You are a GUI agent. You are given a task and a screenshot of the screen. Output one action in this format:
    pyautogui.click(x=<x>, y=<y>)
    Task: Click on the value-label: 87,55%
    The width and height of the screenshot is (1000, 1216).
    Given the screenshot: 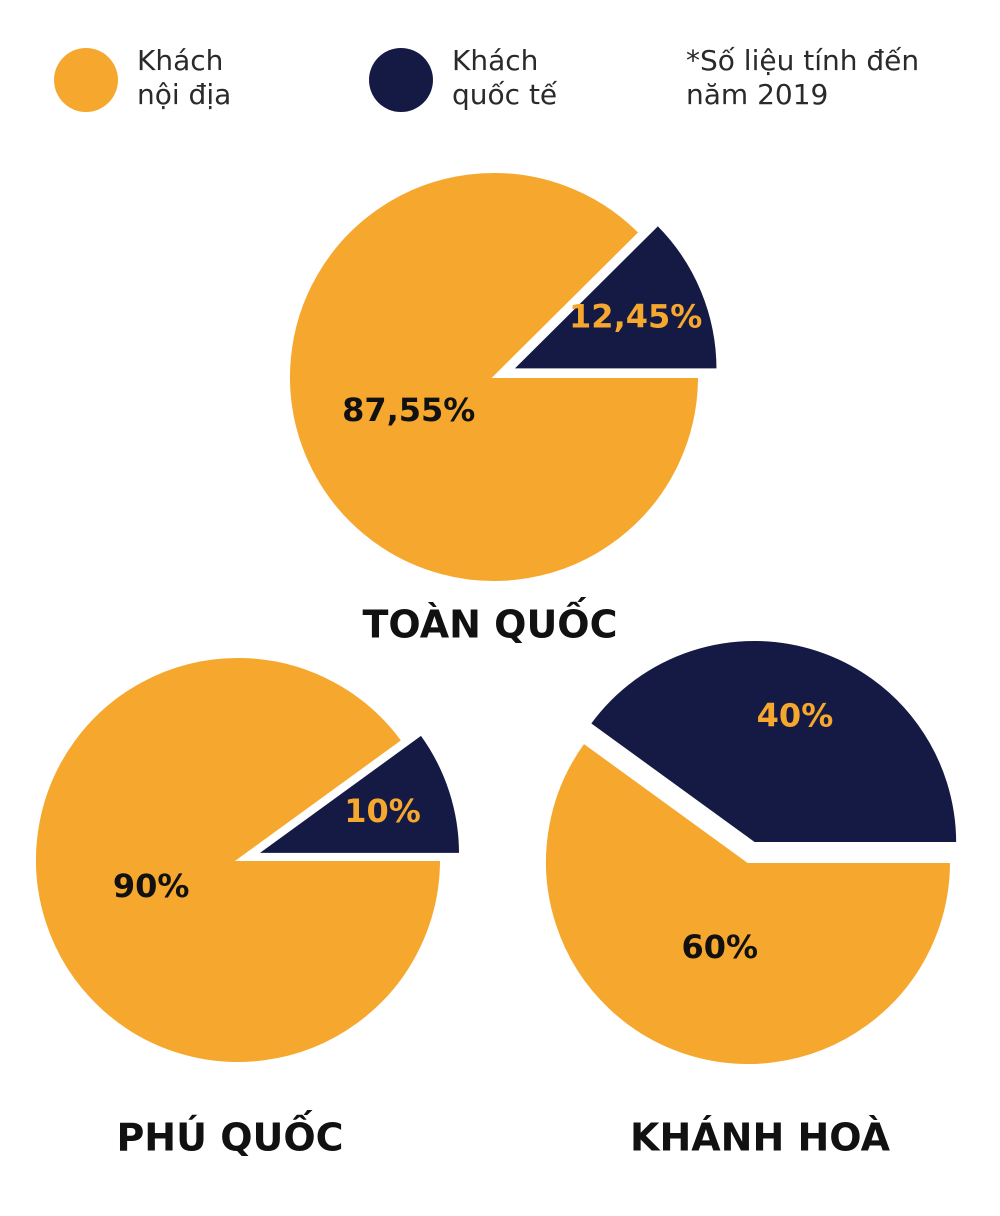 What is the action you would take?
    pyautogui.click(x=408, y=410)
    